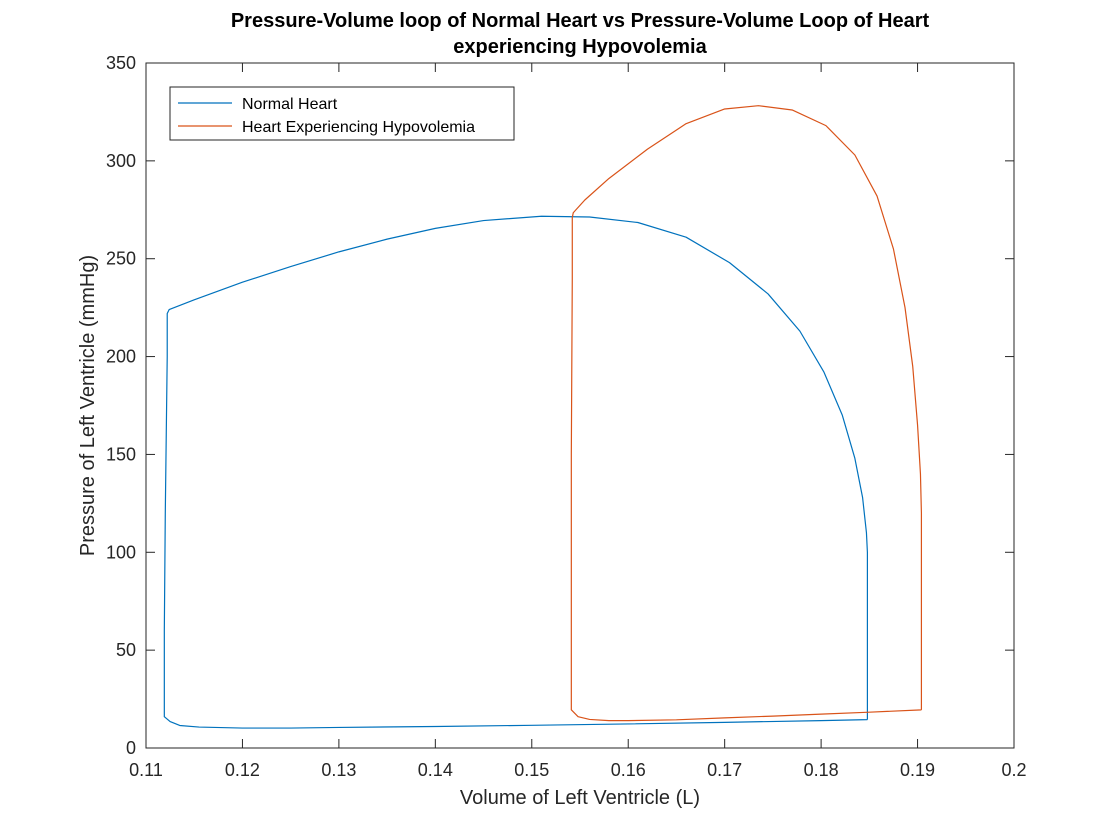 This screenshot has width=1120, height=840. I want to click on y-tick-label: 250, so click(121, 259).